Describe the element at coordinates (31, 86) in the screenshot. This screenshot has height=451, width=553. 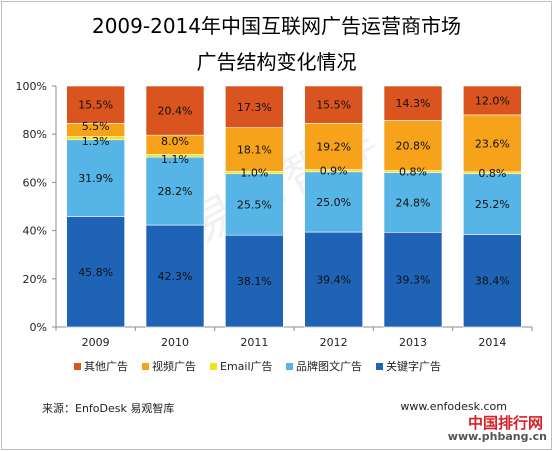
I see `y-tick-label: 100%` at that location.